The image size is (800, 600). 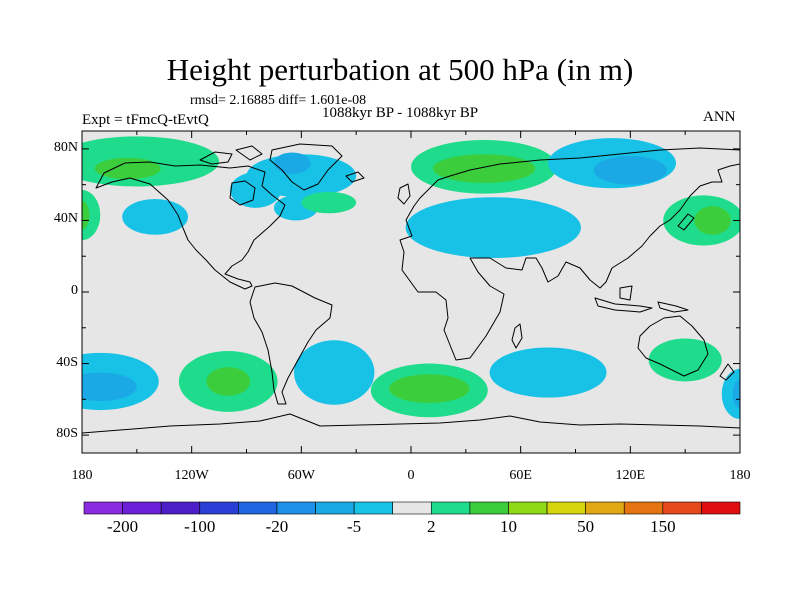 I want to click on colorbar-label--200: -200, so click(x=122, y=526).